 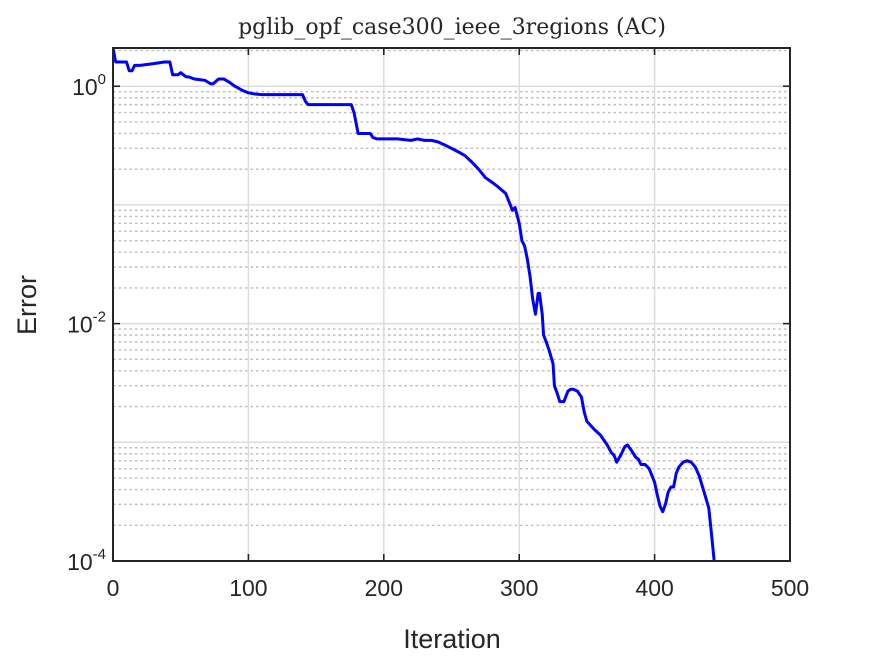 I want to click on chart-title: pglib_opf_case300_ieee_3regions (AC), so click(x=452, y=27).